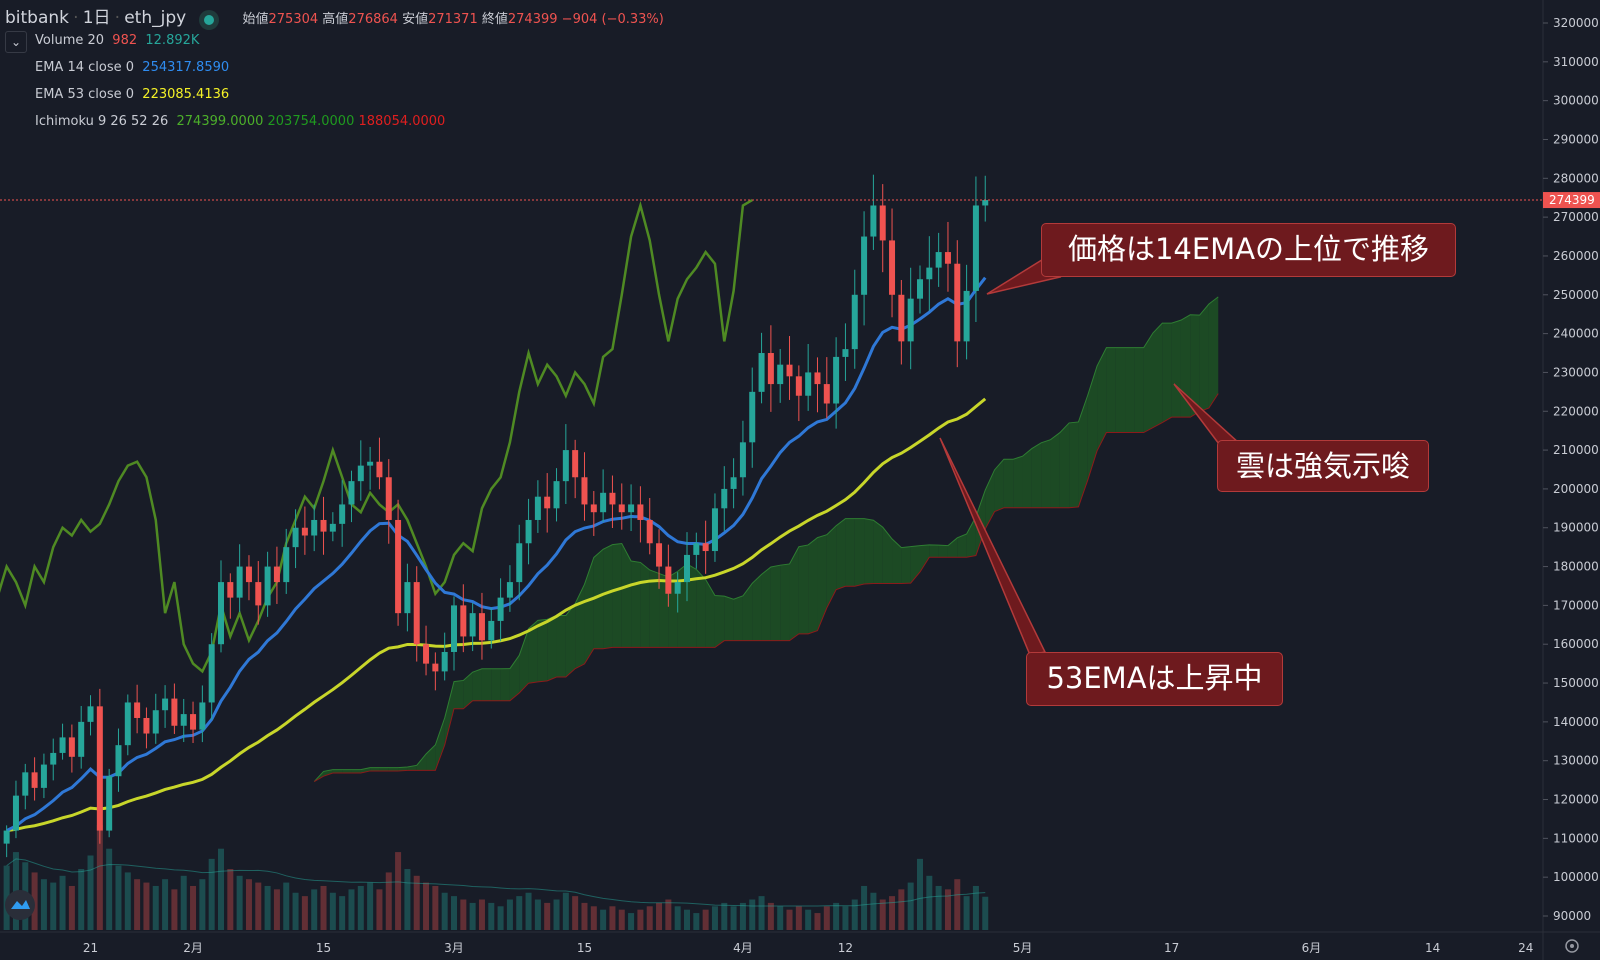 This screenshot has height=960, width=1600. I want to click on ema14-legend: EMA 14 close 0 254317.8590, so click(132, 67).